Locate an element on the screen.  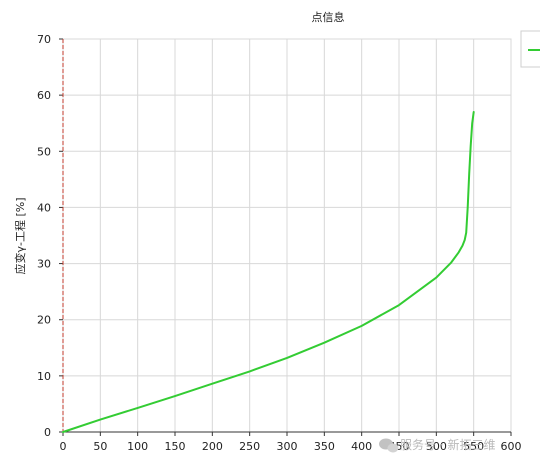
y-tick-label: 30 is located at coordinates (44, 264).